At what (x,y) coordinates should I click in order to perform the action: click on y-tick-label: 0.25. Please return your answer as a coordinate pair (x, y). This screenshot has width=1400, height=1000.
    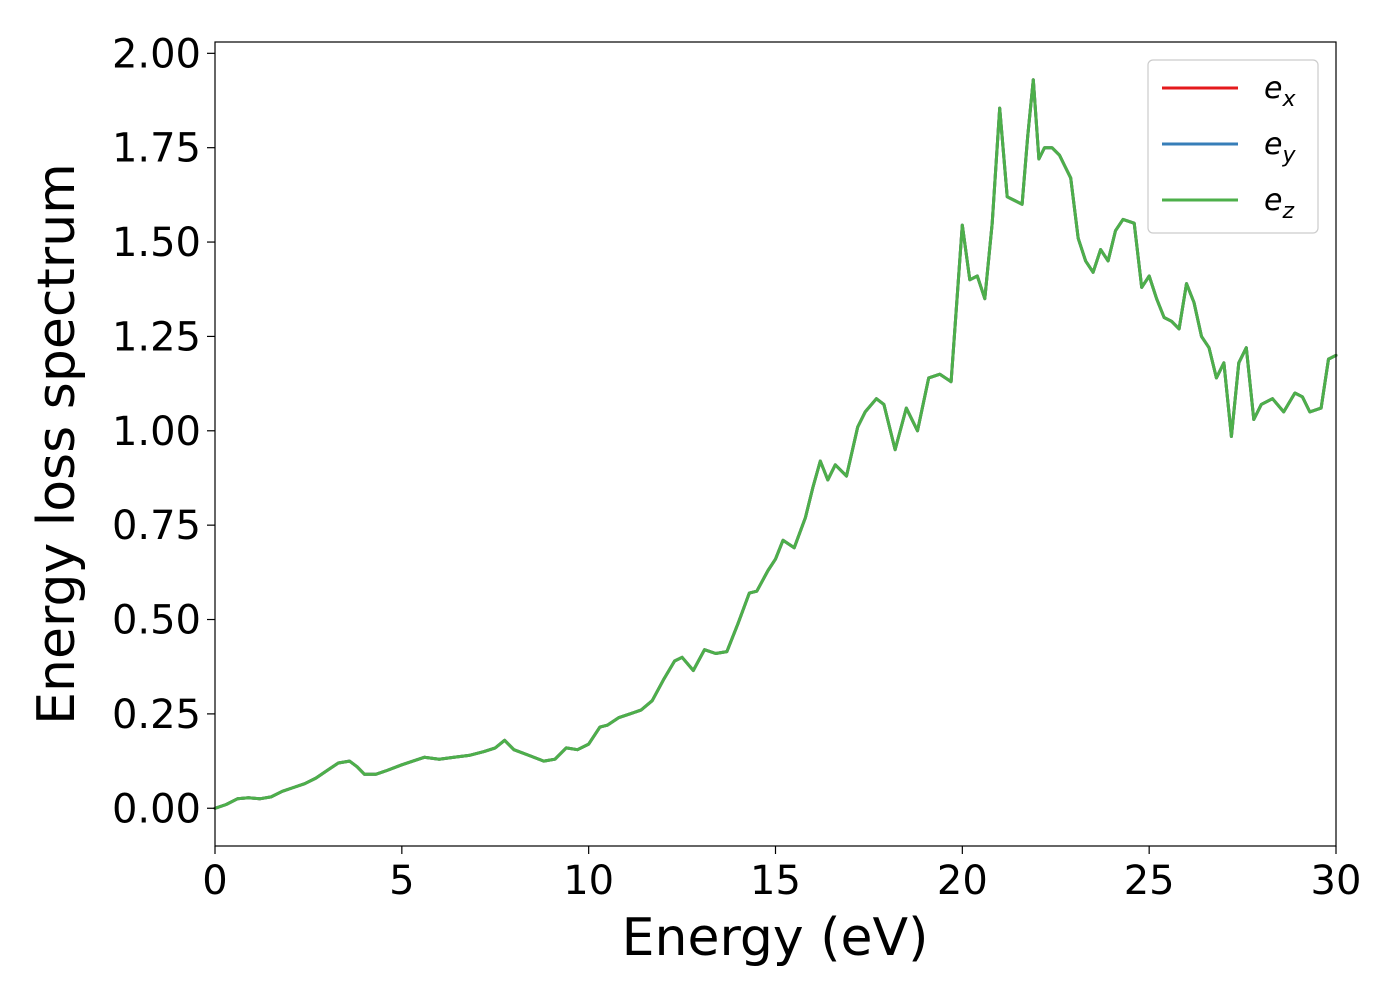
    Looking at the image, I should click on (156, 715).